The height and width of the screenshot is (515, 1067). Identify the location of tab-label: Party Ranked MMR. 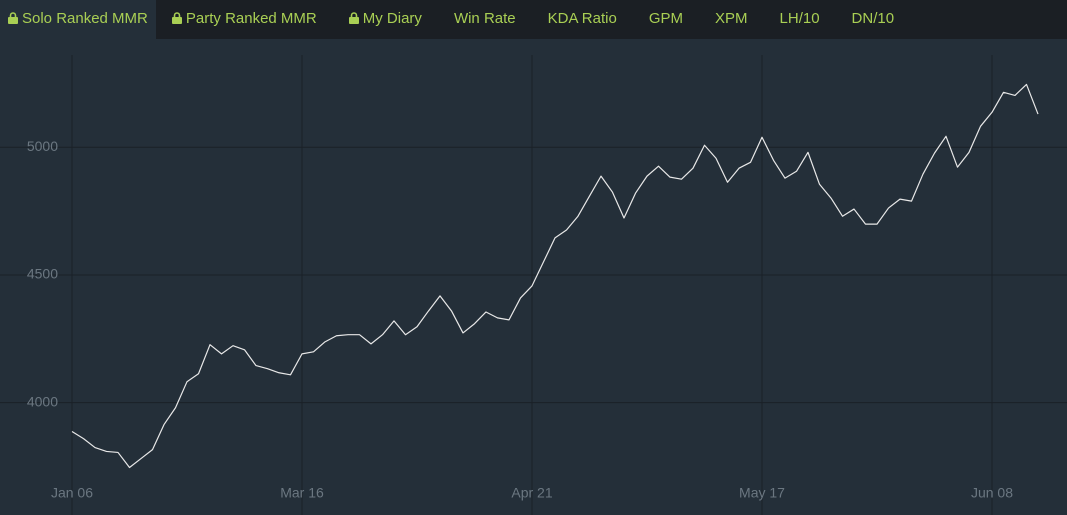
(251, 18).